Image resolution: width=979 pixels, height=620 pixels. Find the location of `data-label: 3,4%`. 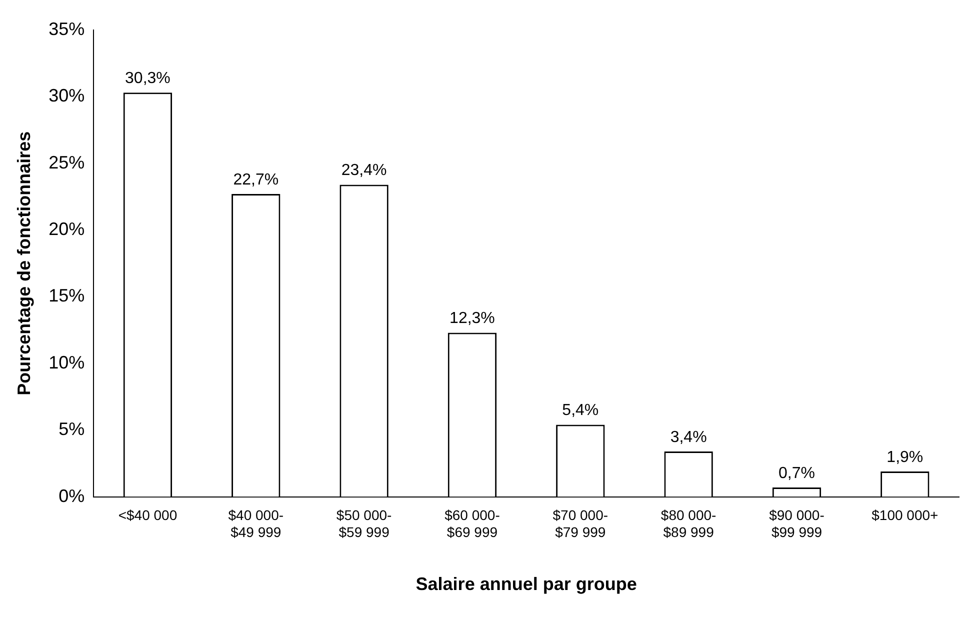

data-label: 3,4% is located at coordinates (688, 437).